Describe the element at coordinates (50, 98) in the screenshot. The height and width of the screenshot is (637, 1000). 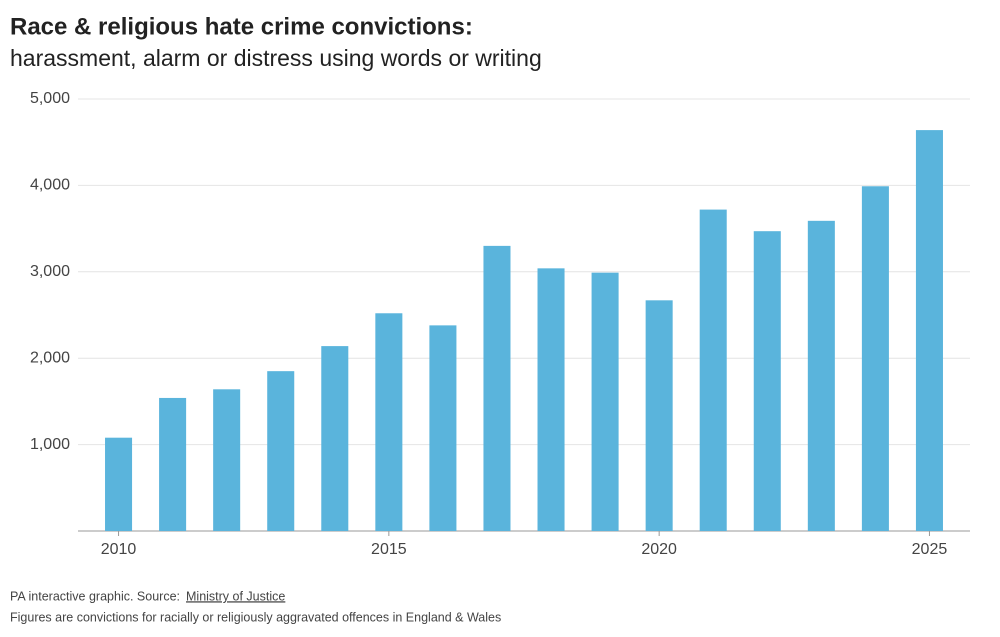
I see `y-tick-label: 5,000` at that location.